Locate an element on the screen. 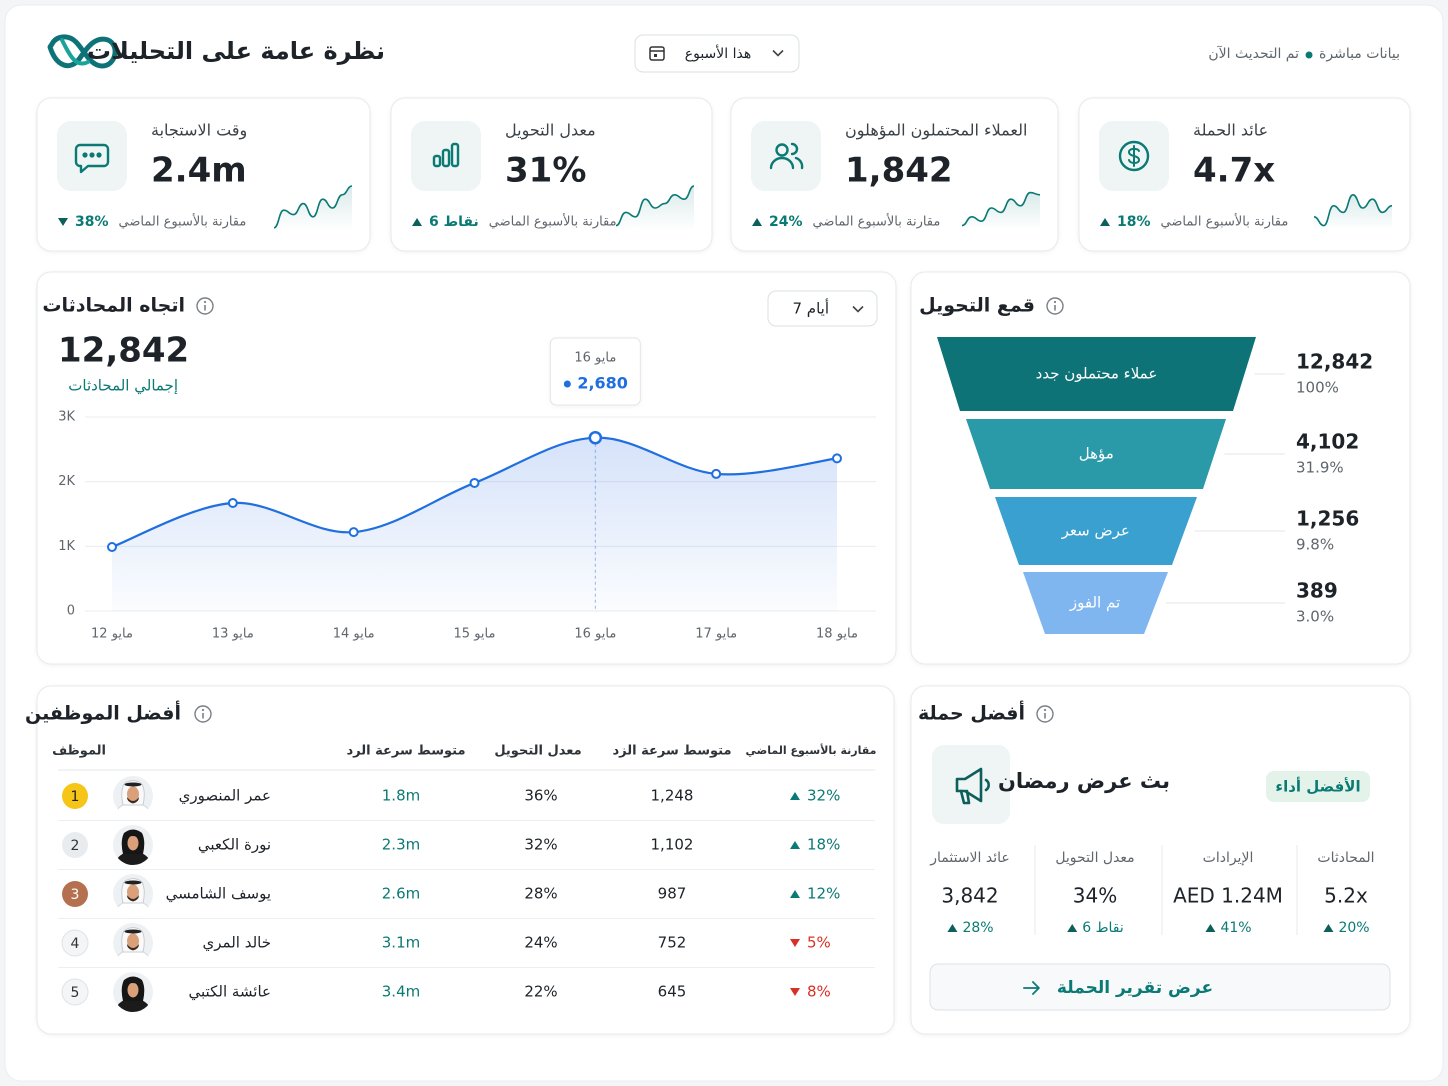 Image resolution: width=1448 pixels, height=1086 pixels. y-tick-label: 1K is located at coordinates (66, 546).